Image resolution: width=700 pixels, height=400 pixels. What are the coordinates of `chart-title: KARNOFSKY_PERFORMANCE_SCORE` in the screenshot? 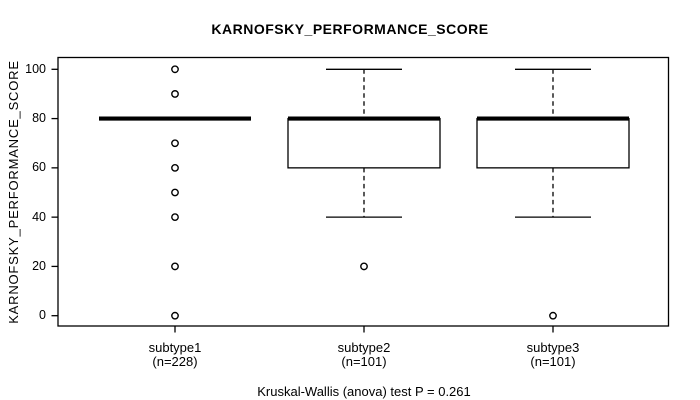 It's located at (350, 29).